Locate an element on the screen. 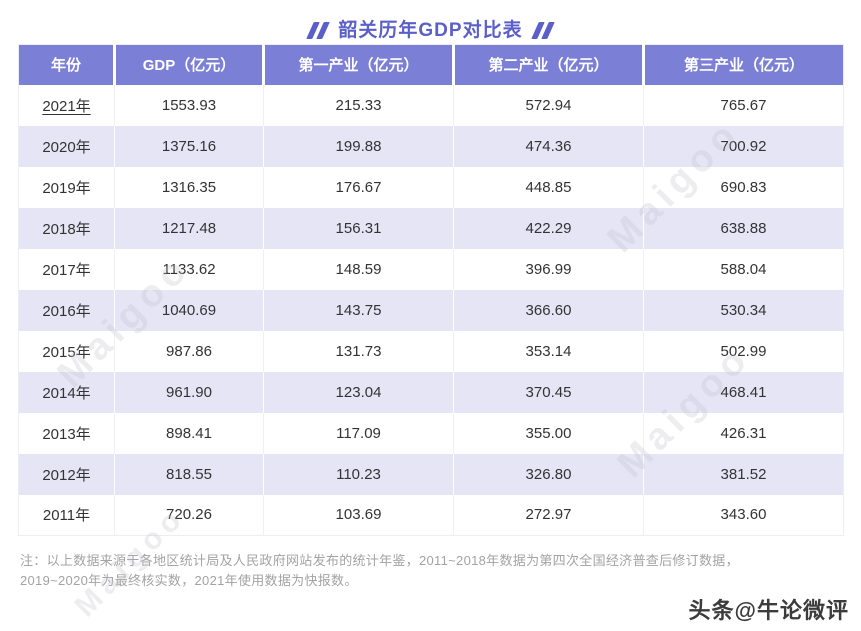 The image size is (861, 631). table-row: 2011年 720.26 103.69 272.97 343.60 is located at coordinates (431, 515).